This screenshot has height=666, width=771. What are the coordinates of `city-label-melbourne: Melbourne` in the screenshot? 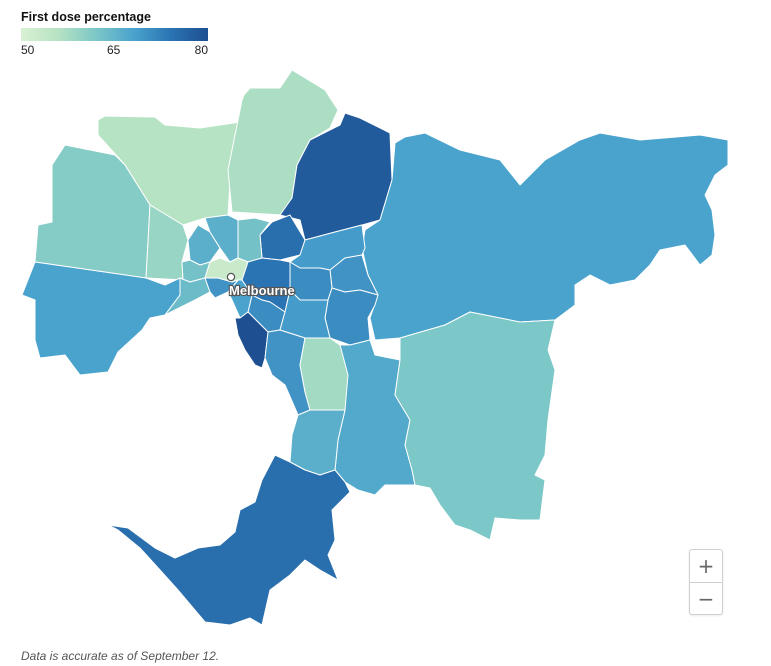 It's located at (262, 290).